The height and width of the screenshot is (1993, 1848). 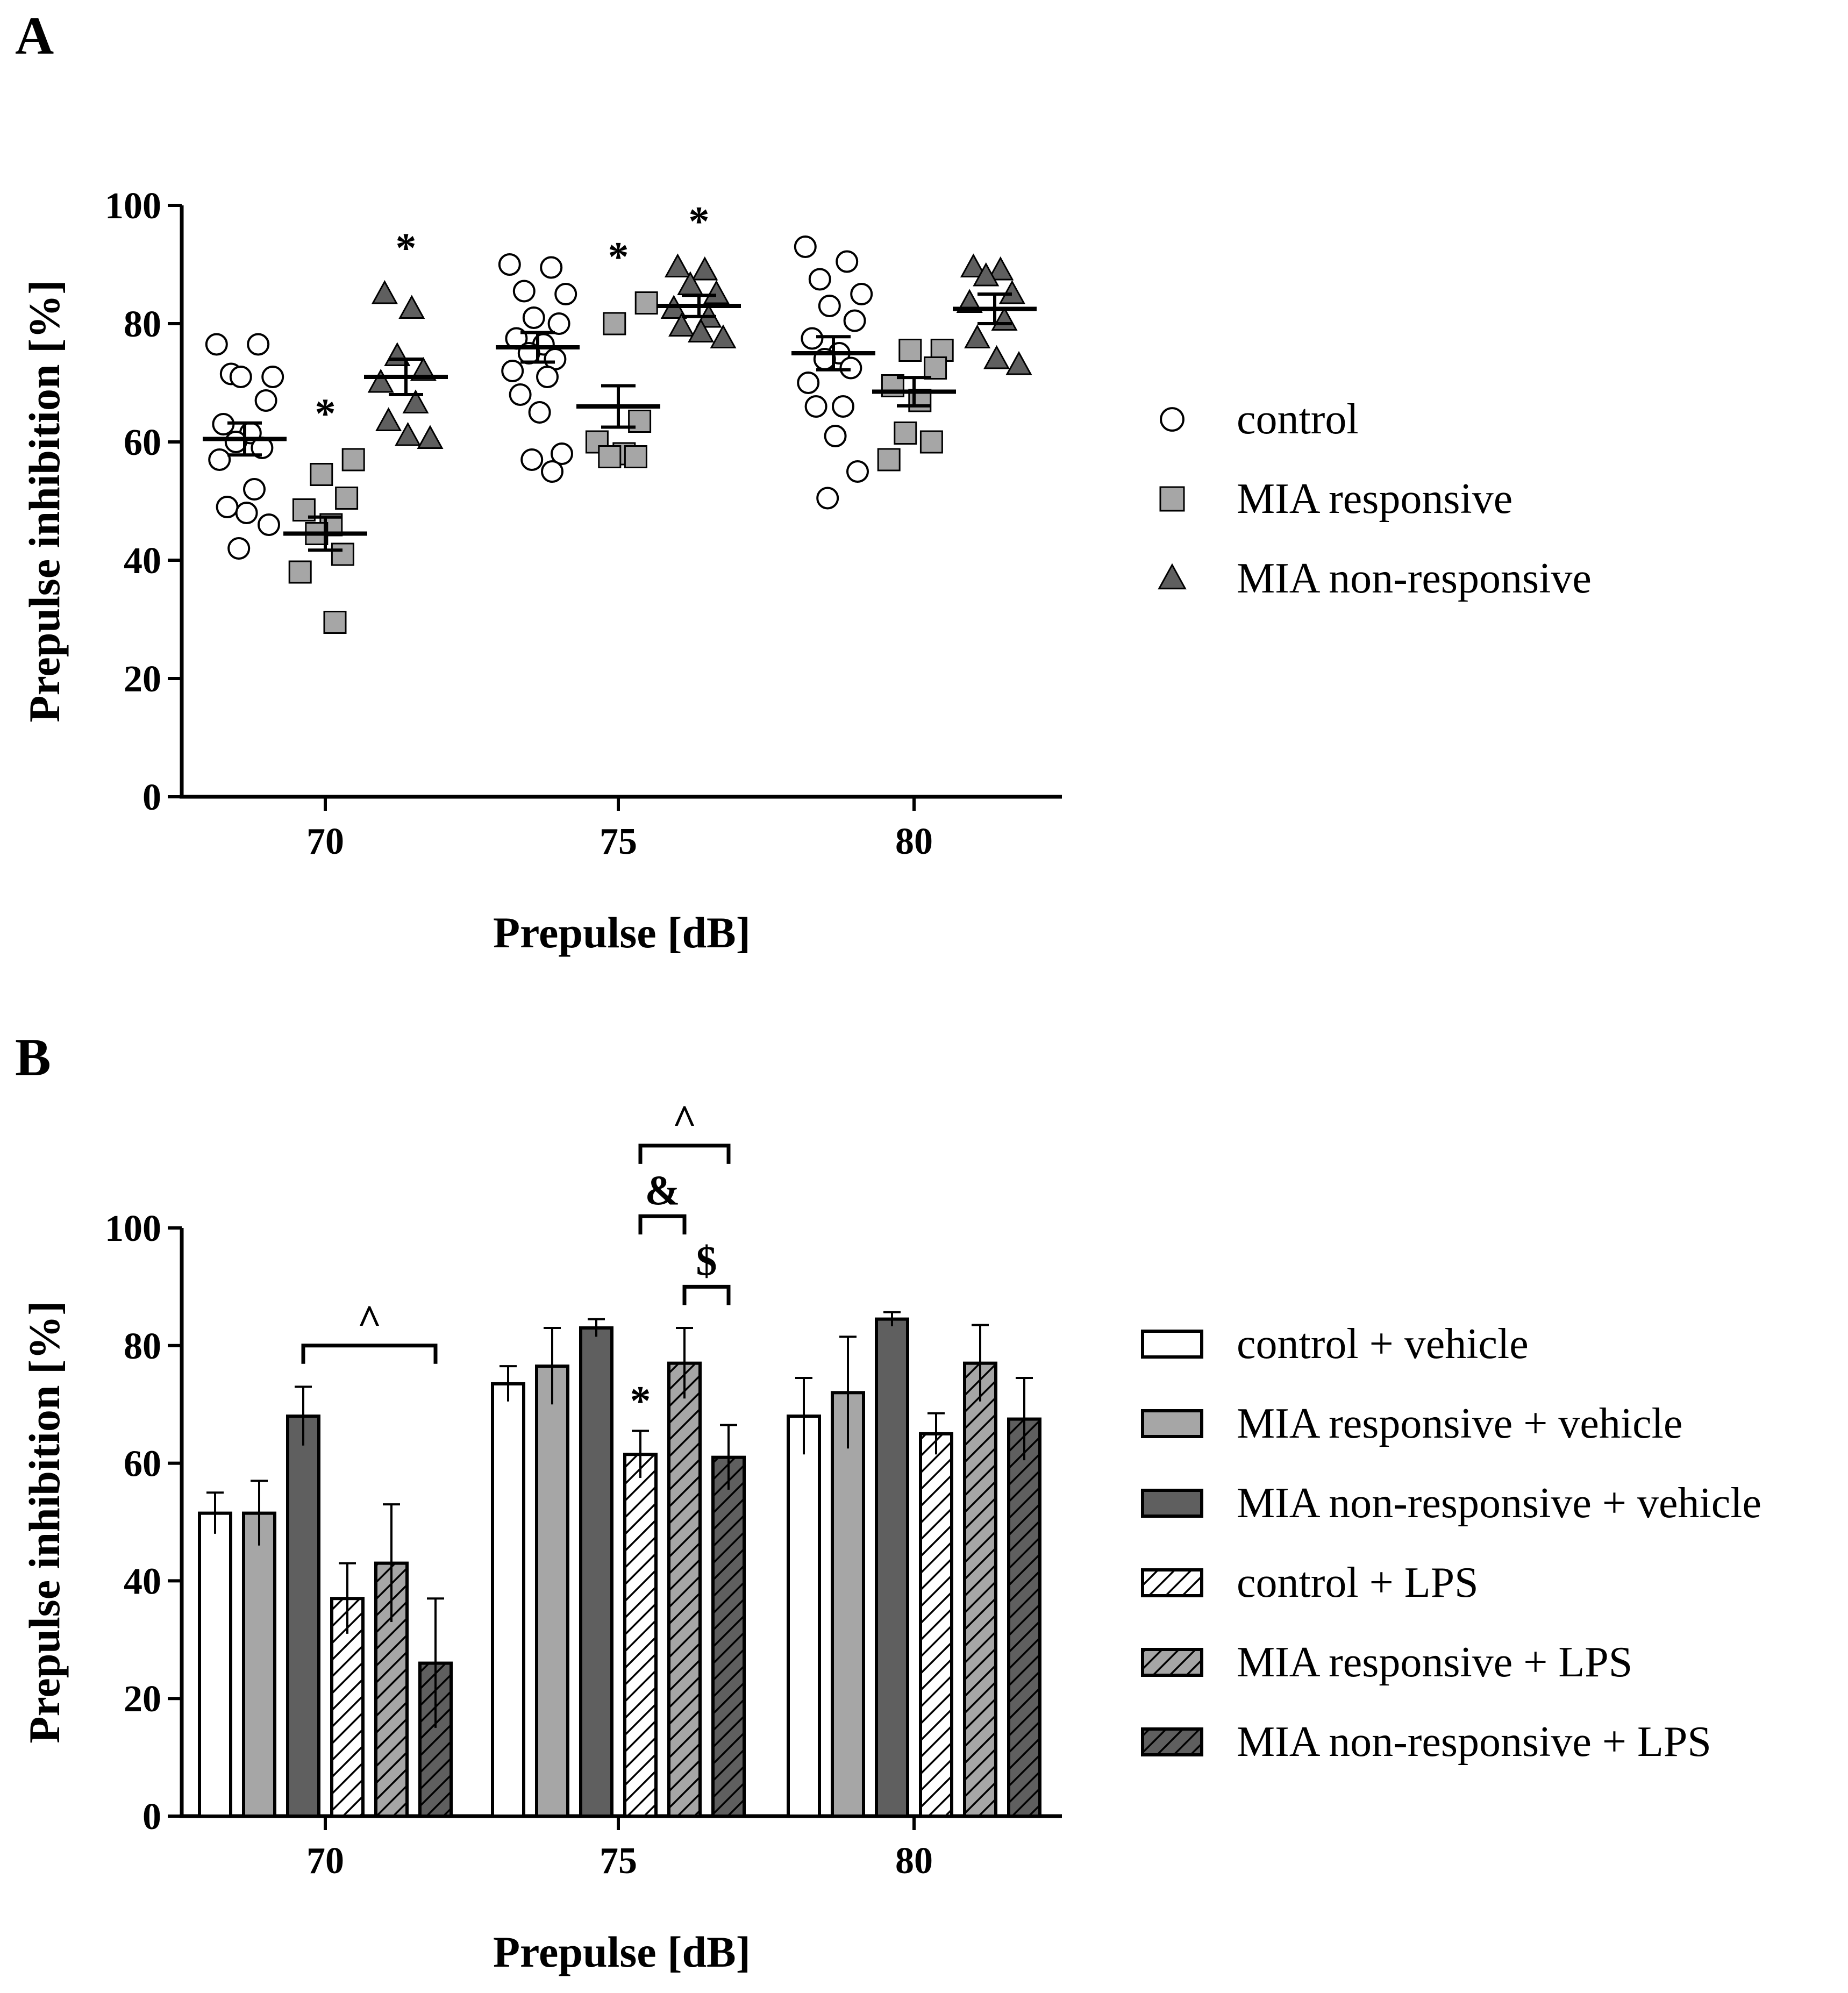 I want to click on y-tick-label: 0, so click(x=151, y=798).